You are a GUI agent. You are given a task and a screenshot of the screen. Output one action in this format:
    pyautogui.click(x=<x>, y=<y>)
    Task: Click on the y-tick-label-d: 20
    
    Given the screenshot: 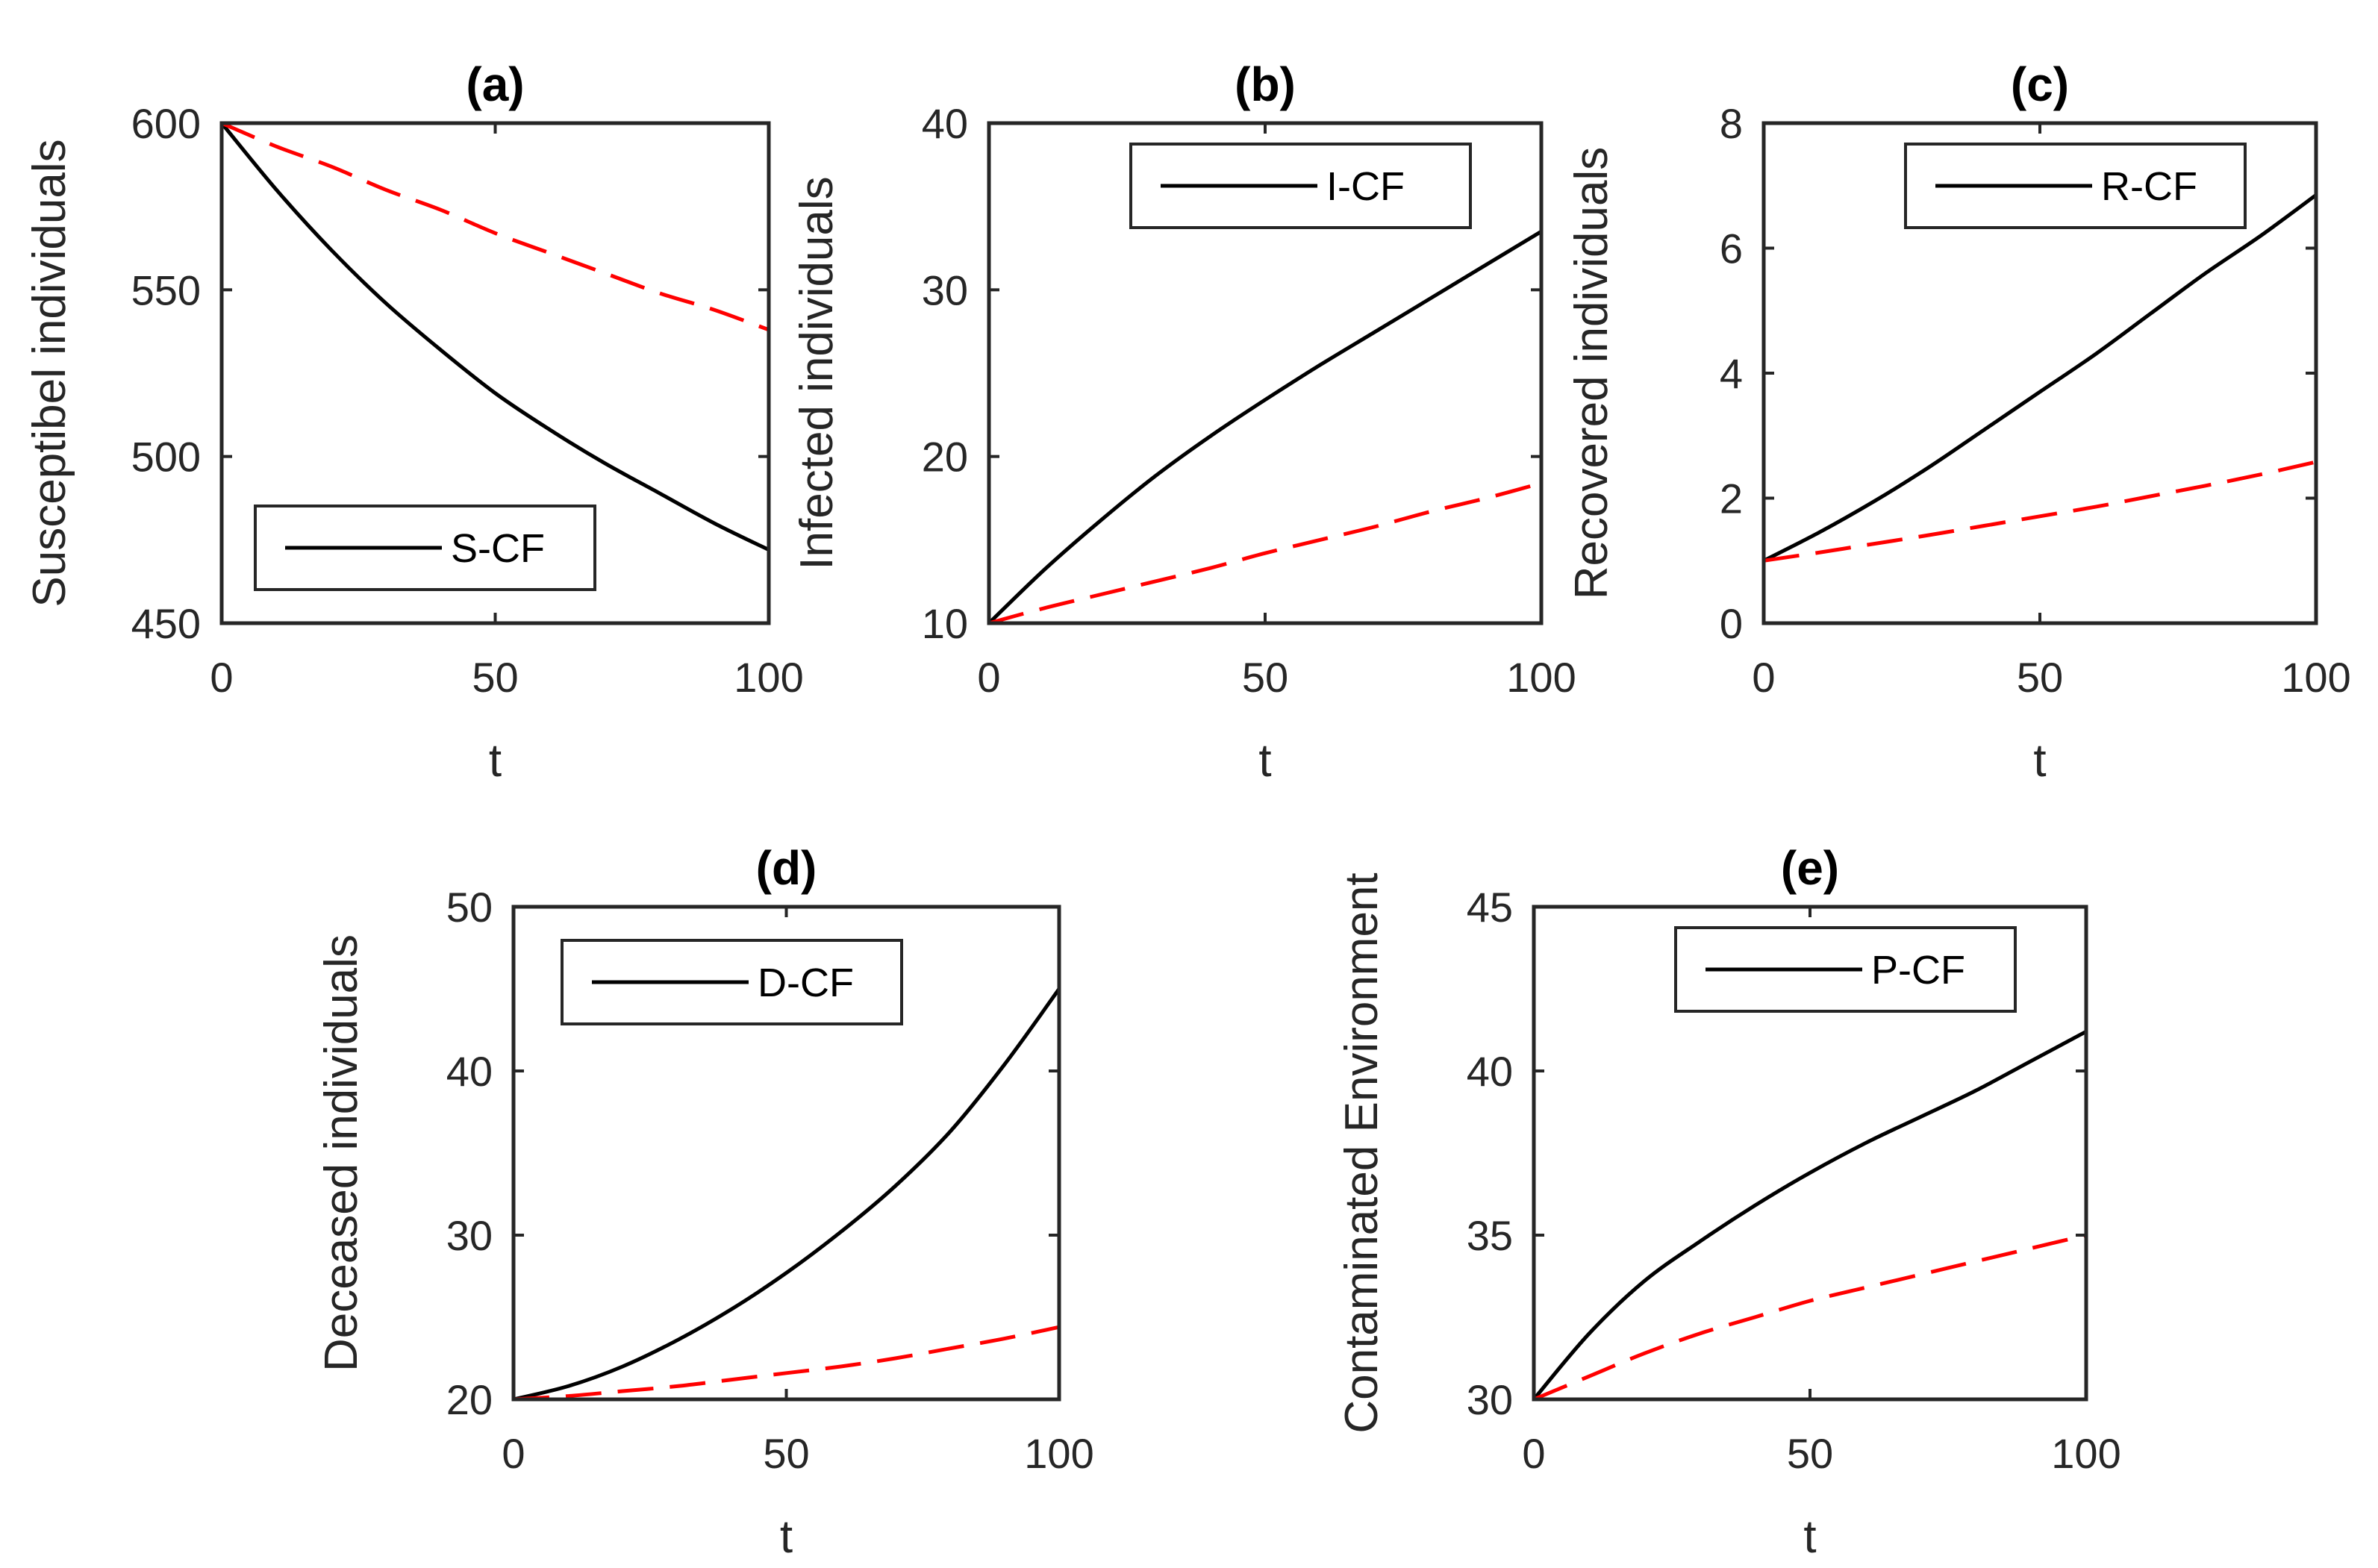 What is the action you would take?
    pyautogui.click(x=470, y=1399)
    